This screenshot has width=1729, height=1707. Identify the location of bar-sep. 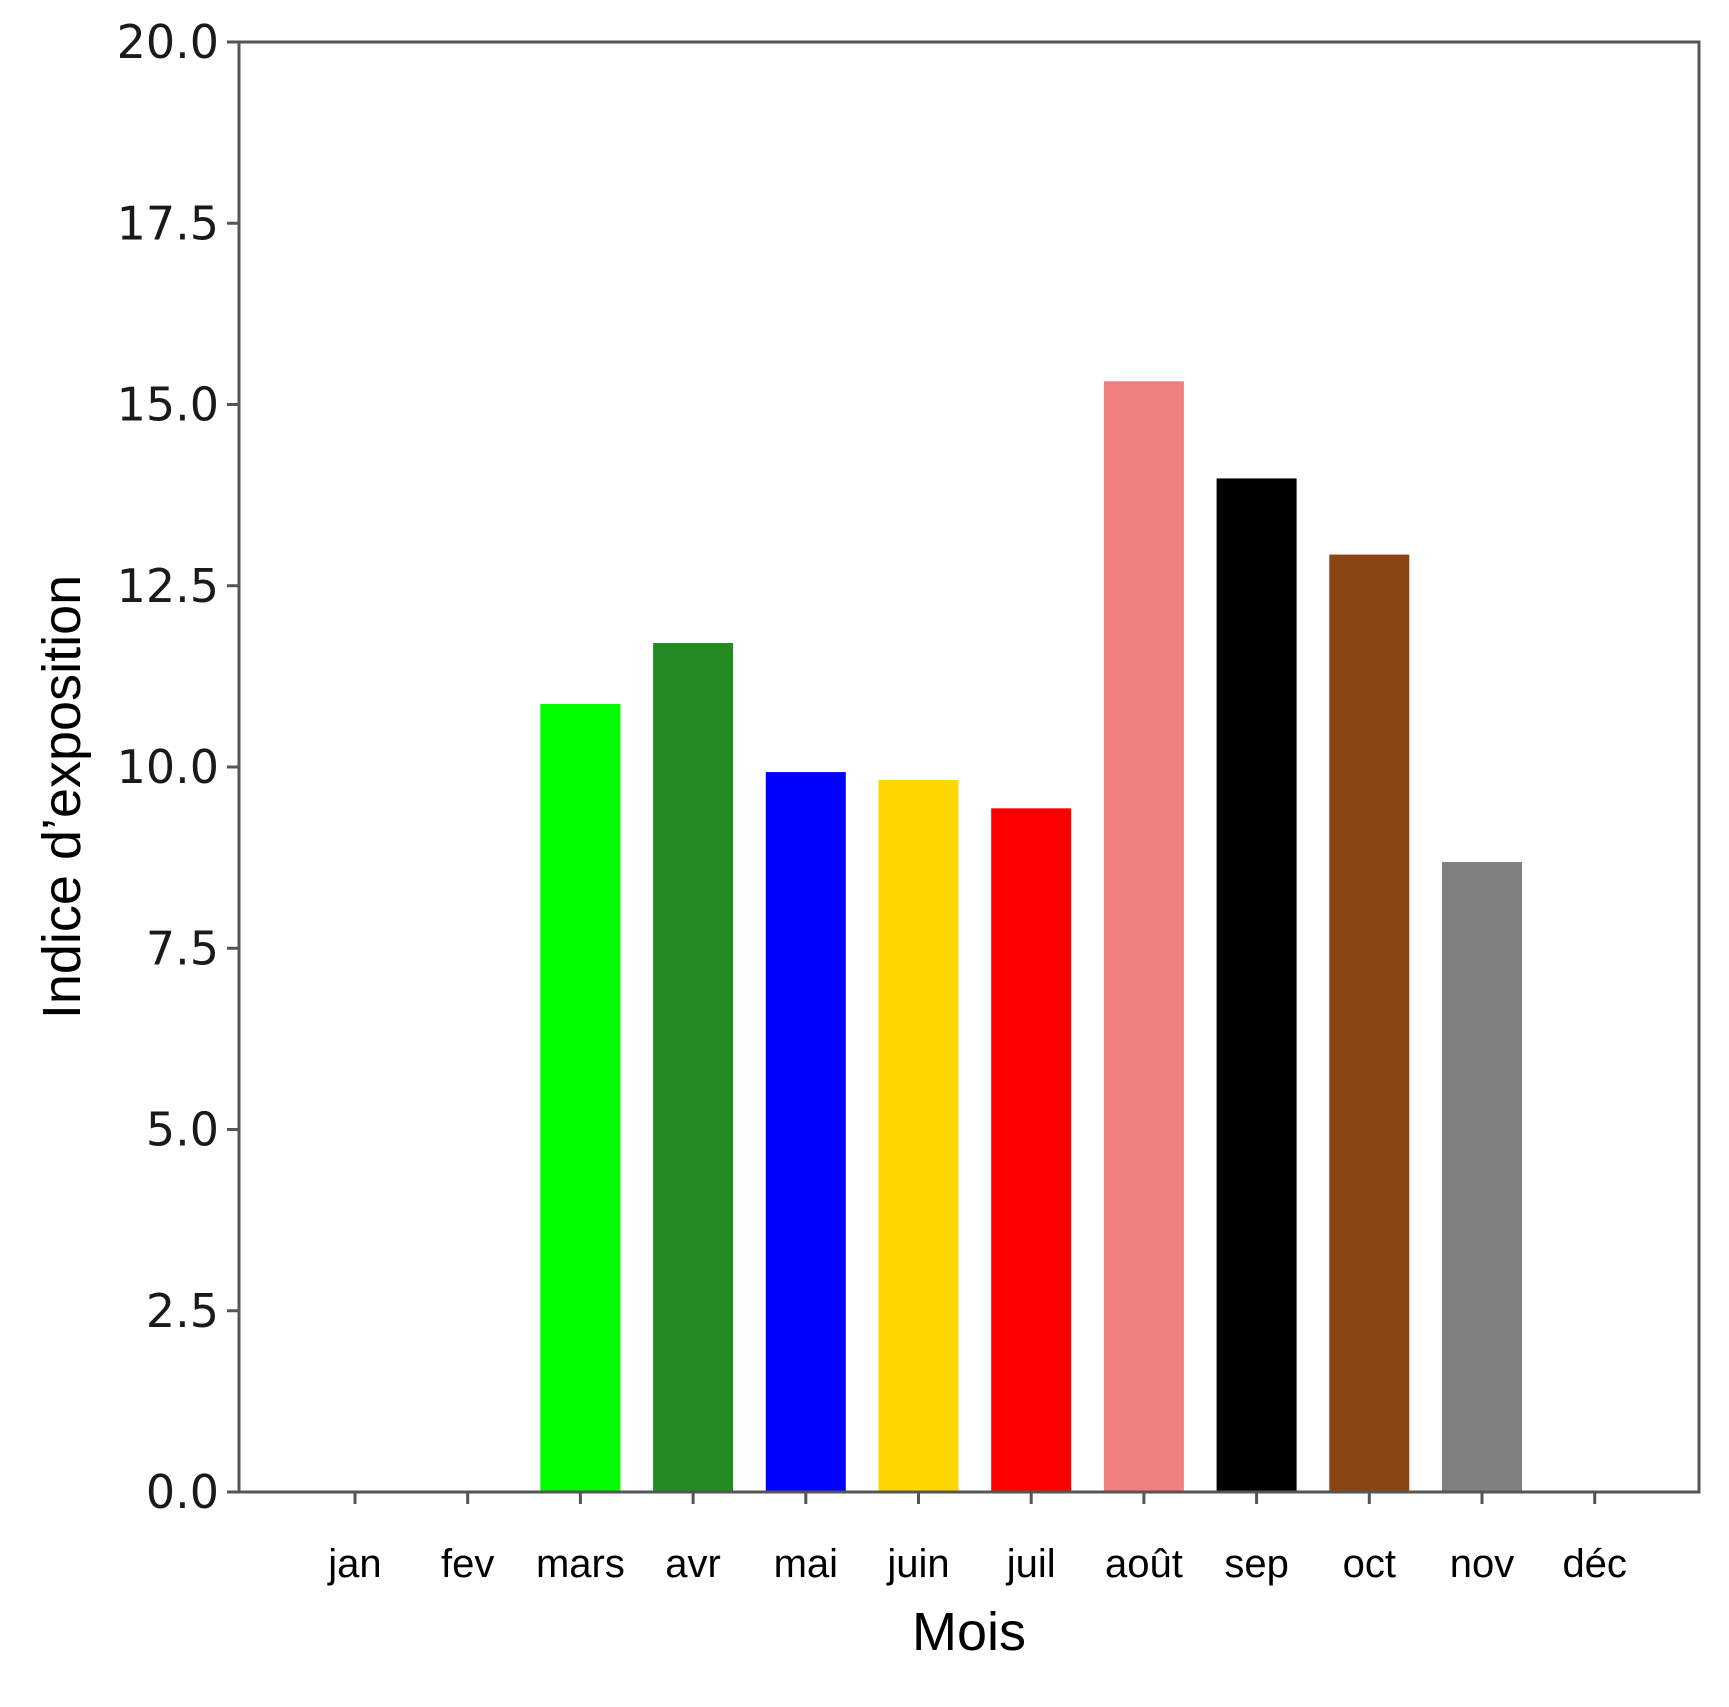
(1256, 985).